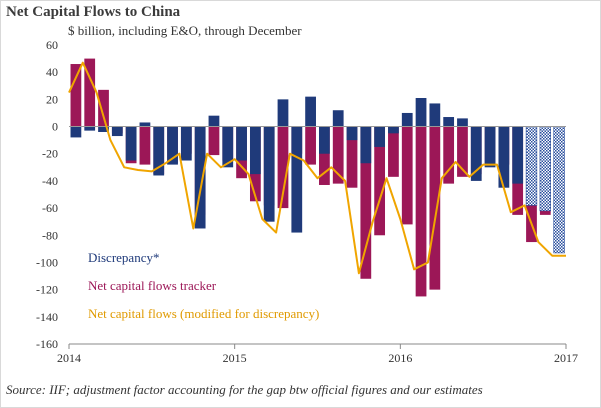  What do you see at coordinates (47, 290) in the screenshot?
I see `y-tick-label: -120` at bounding box center [47, 290].